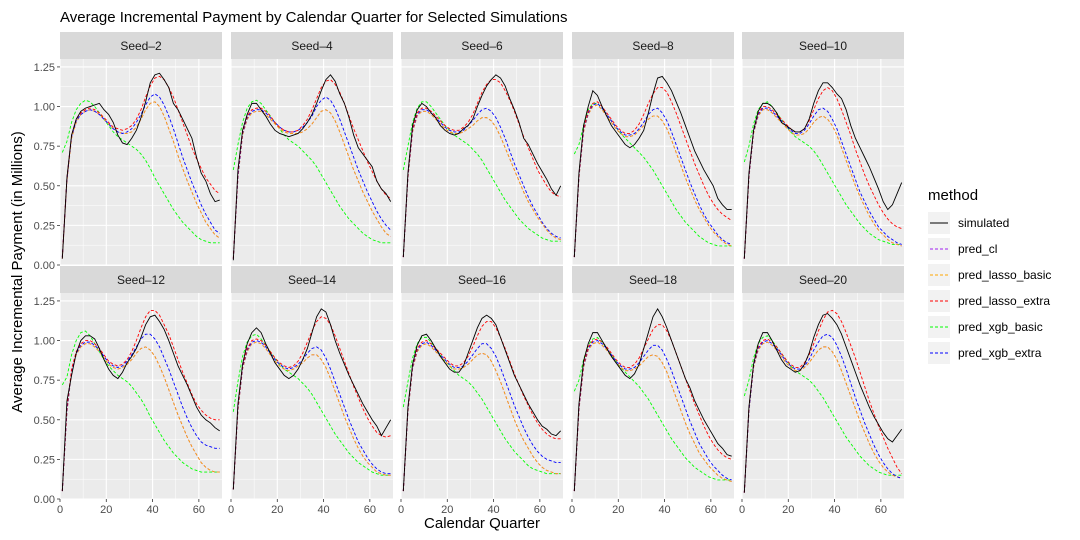 The width and height of the screenshot is (1080, 540). Describe the element at coordinates (953, 195) in the screenshot. I see `legend-title: method` at that location.